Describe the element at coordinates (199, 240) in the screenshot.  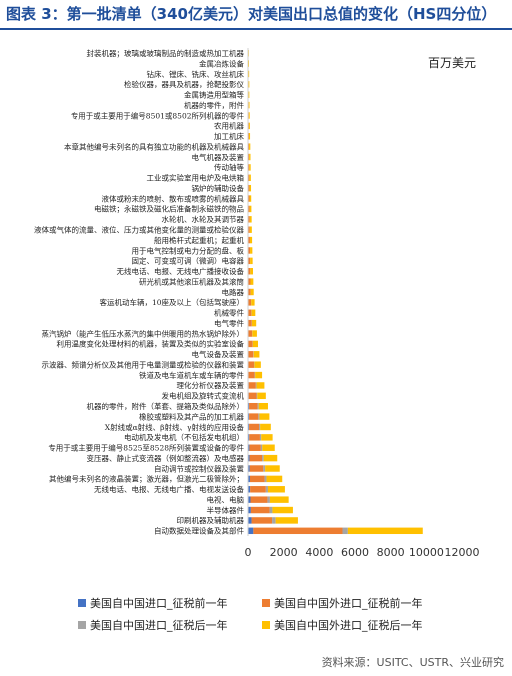
I see `category-label: 船用桅杆式起重机；起重机` at that location.